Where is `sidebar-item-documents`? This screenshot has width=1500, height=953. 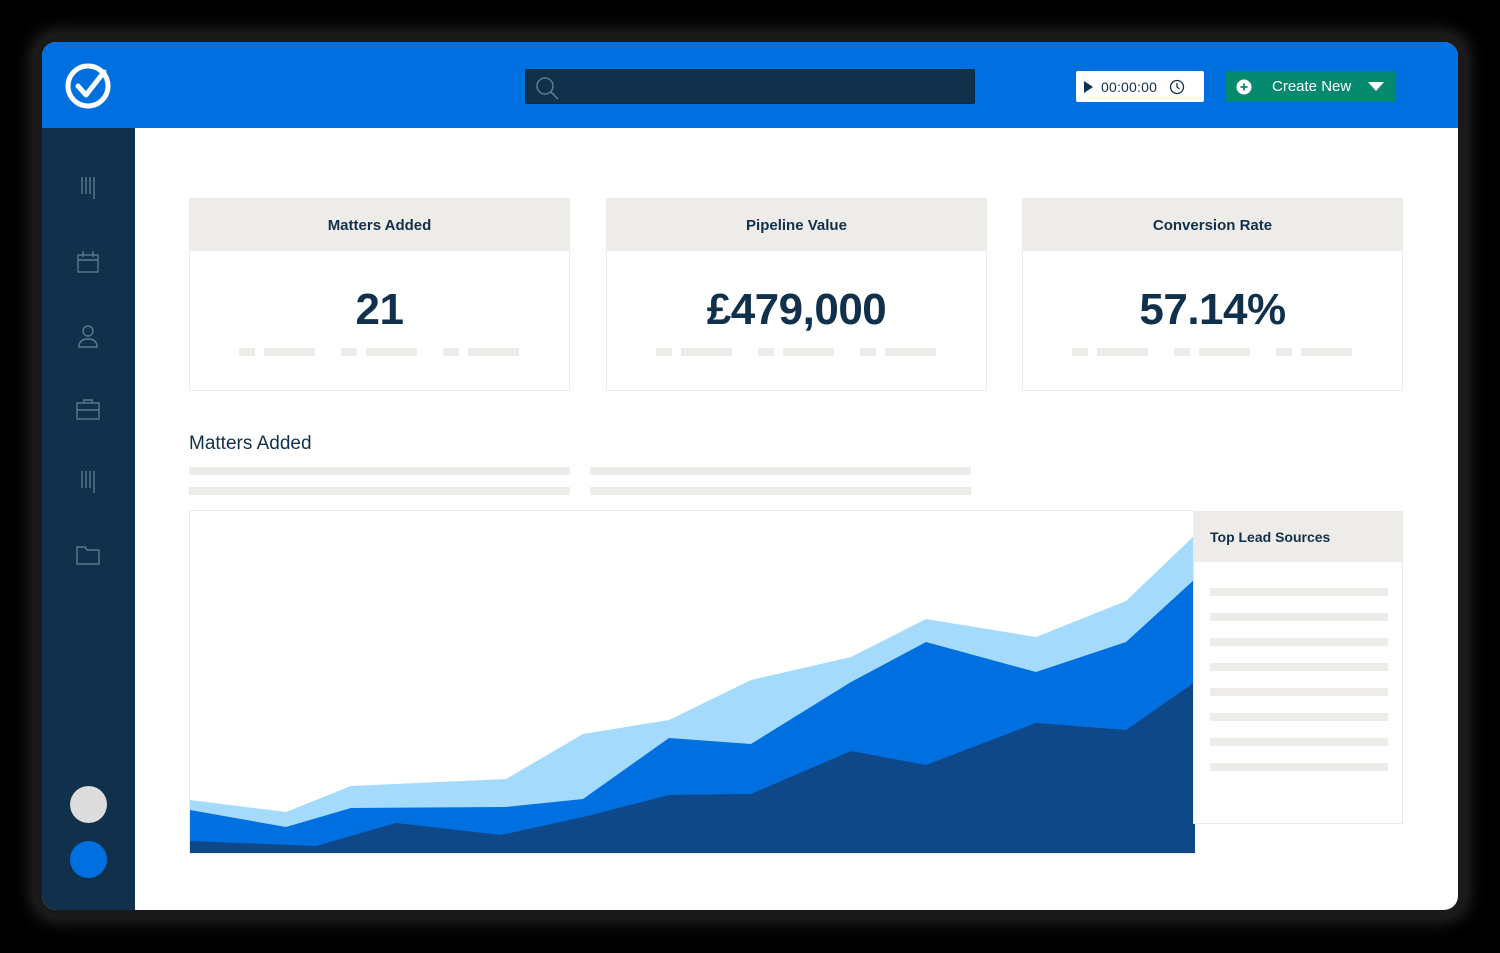
sidebar-item-documents is located at coordinates (88, 555).